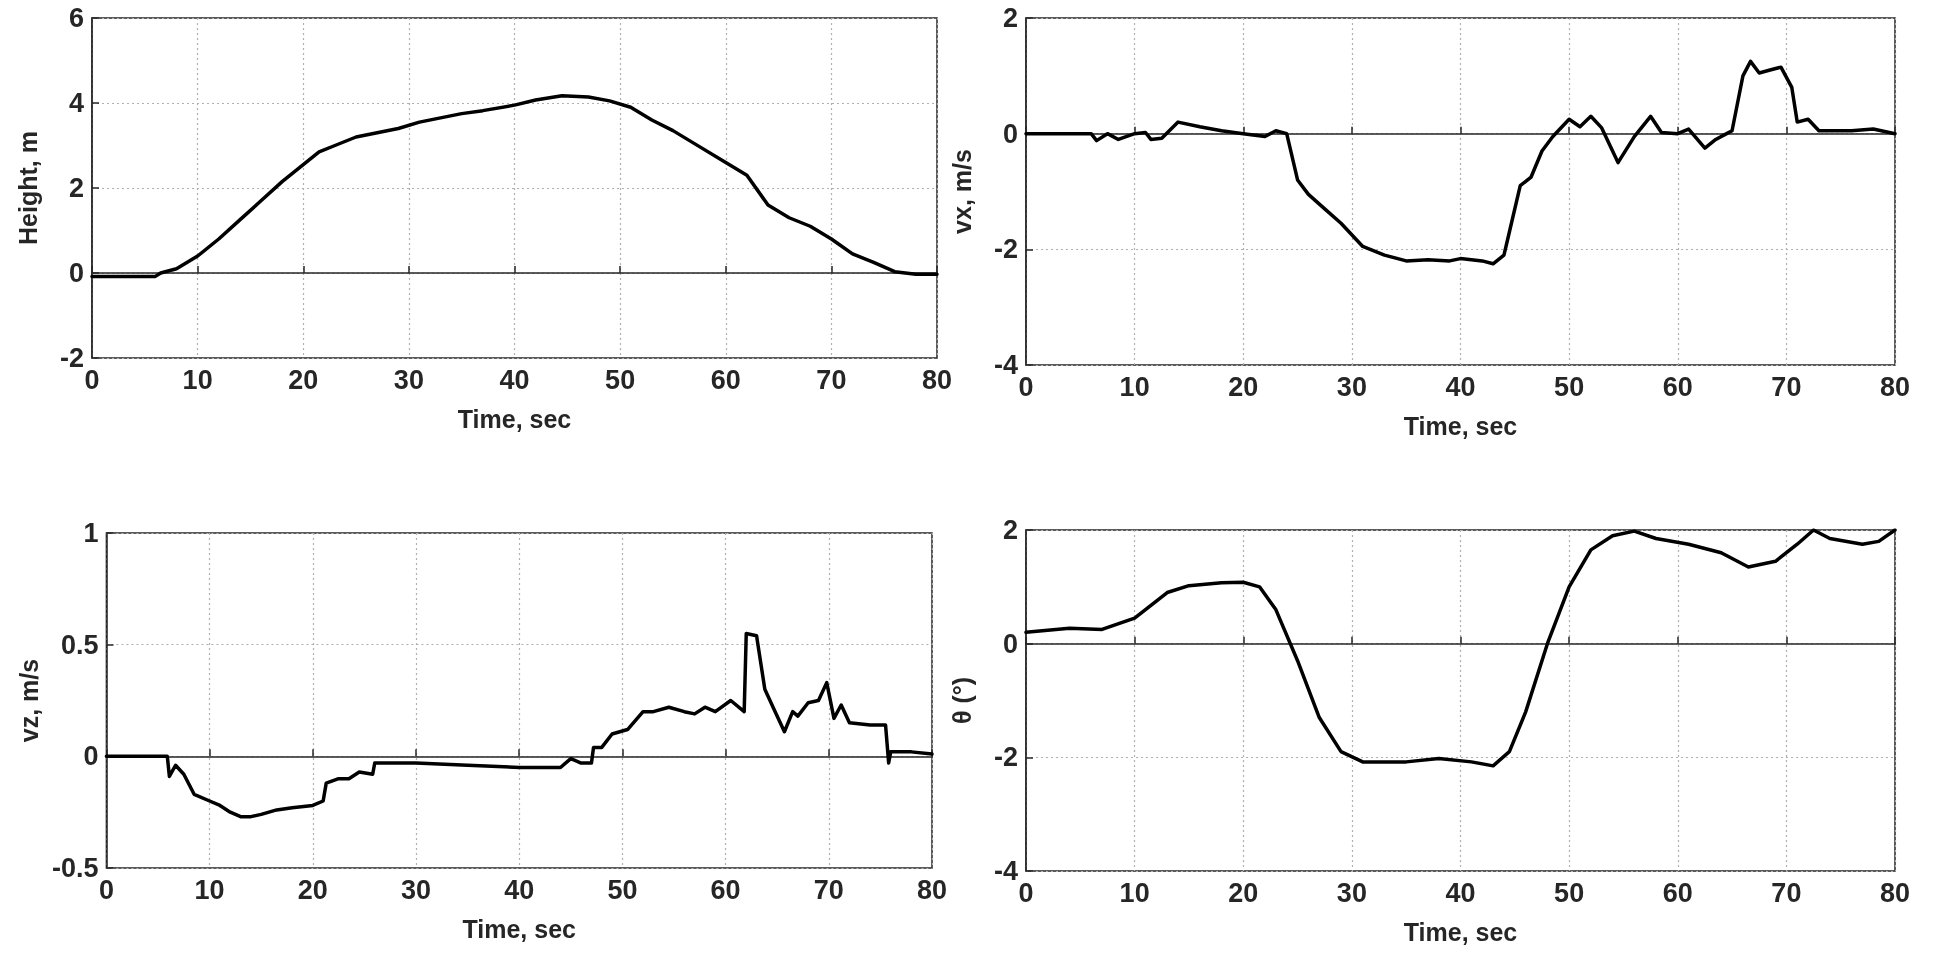 Image resolution: width=1933 pixels, height=962 pixels. Describe the element at coordinates (28, 700) in the screenshot. I see `y-axis-title: vz, m/s` at that location.